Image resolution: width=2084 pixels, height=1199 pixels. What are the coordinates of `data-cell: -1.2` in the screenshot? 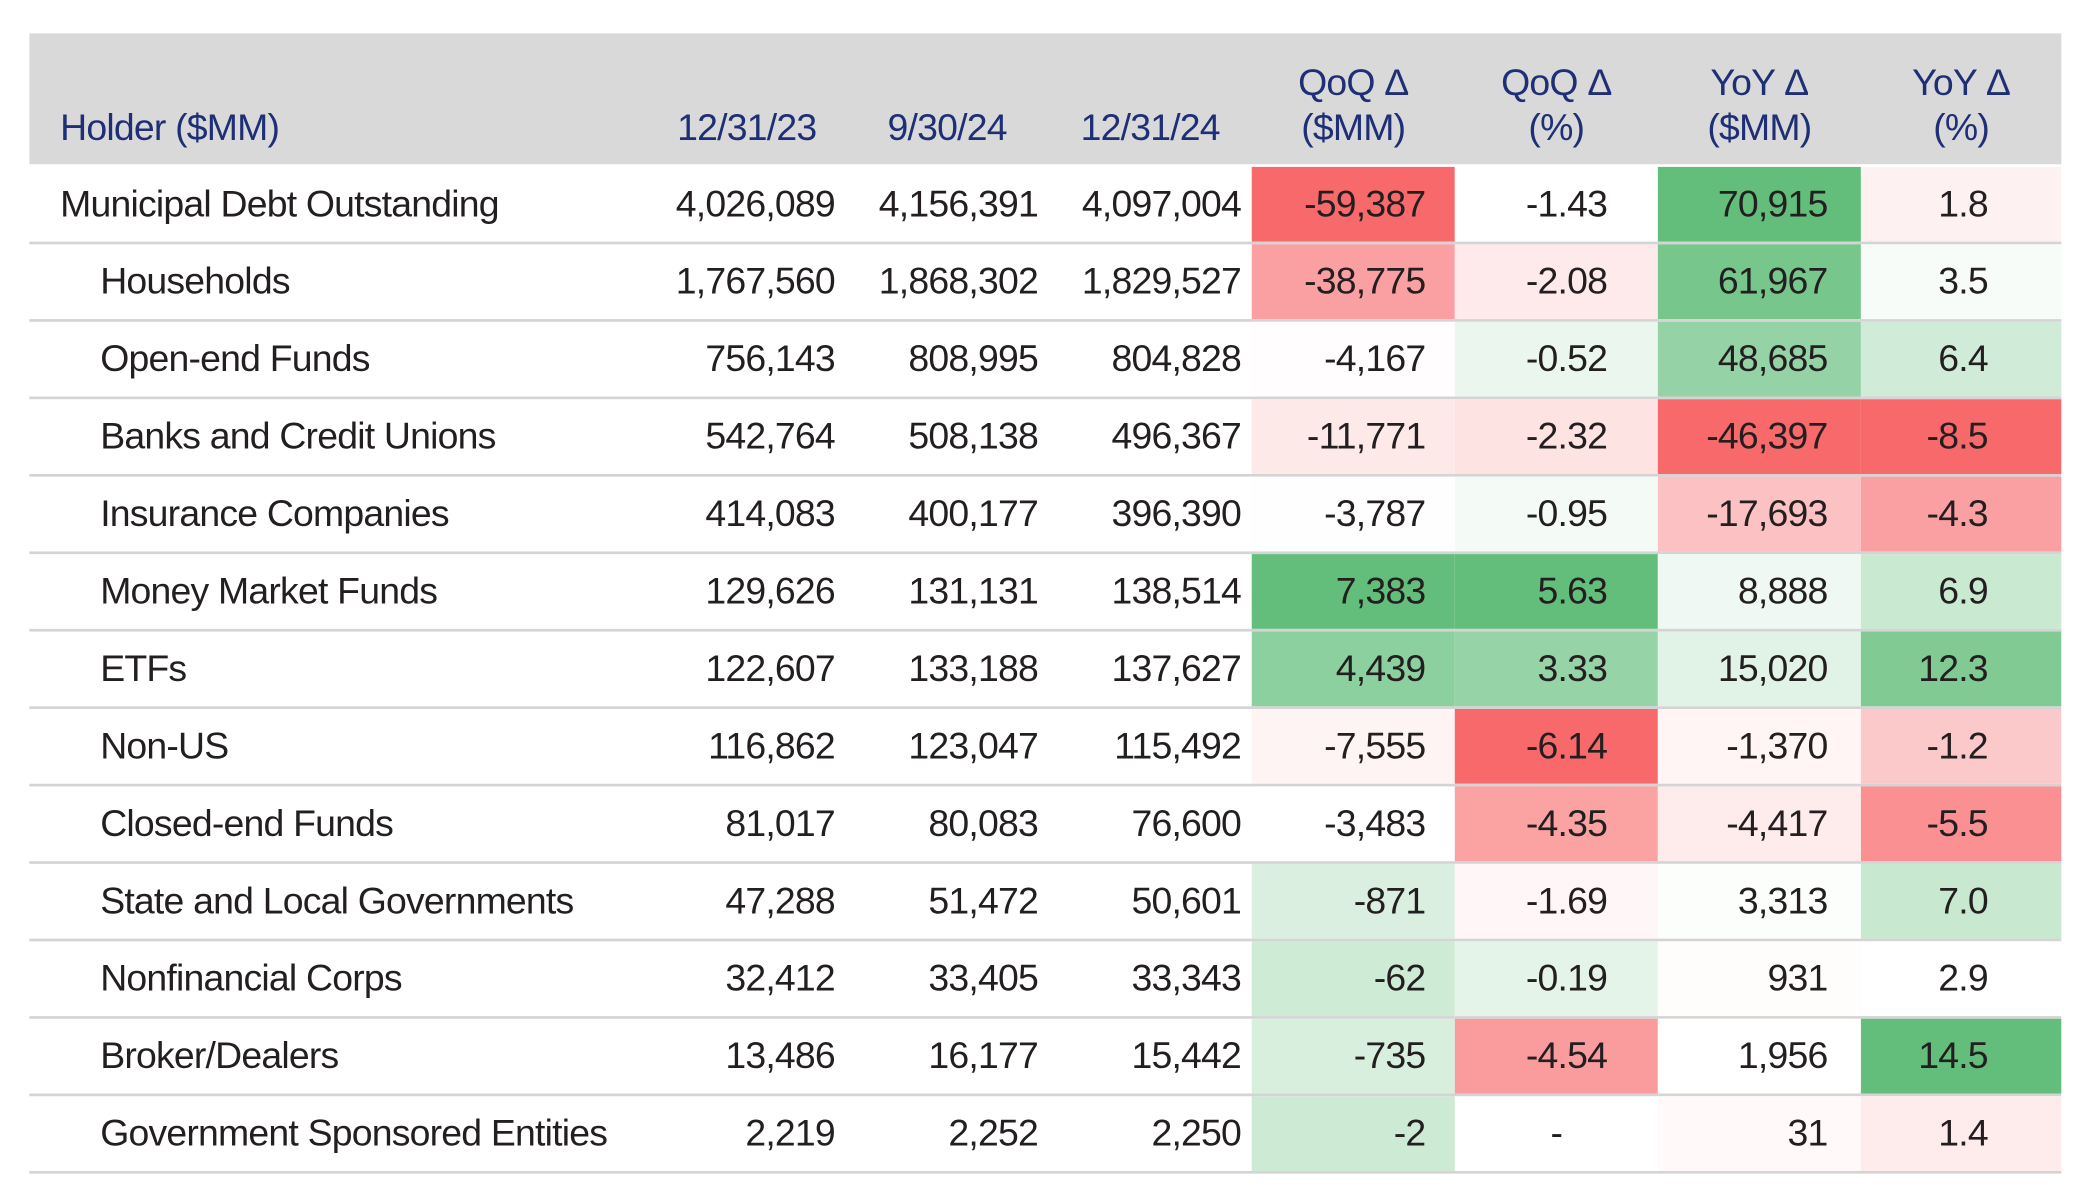 It's located at (1961, 746).